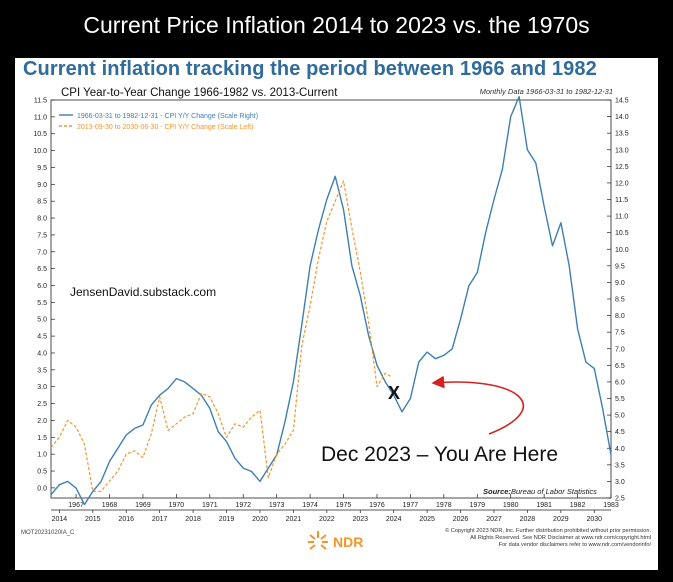  I want to click on top-tick-label-2: 1969, so click(143, 505).